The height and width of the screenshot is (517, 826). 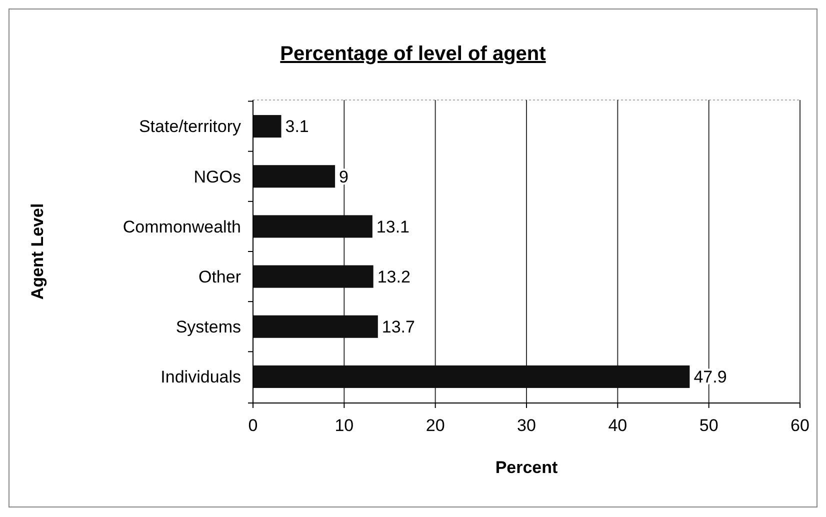 What do you see at coordinates (800, 425) in the screenshot?
I see `x-tick-label: 60` at bounding box center [800, 425].